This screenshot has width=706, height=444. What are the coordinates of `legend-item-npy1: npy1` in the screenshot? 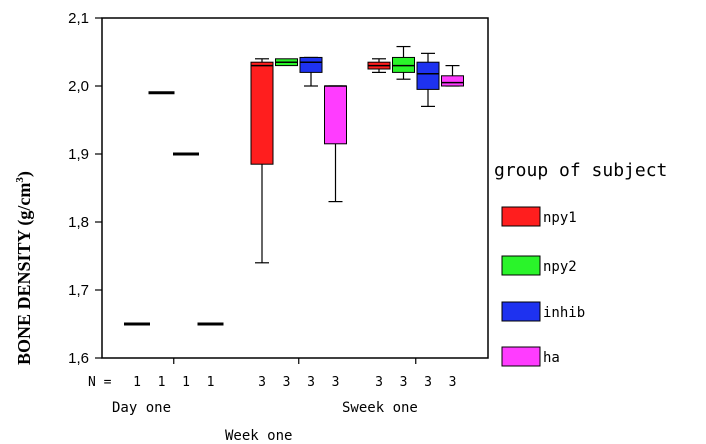 It's located at (539, 216).